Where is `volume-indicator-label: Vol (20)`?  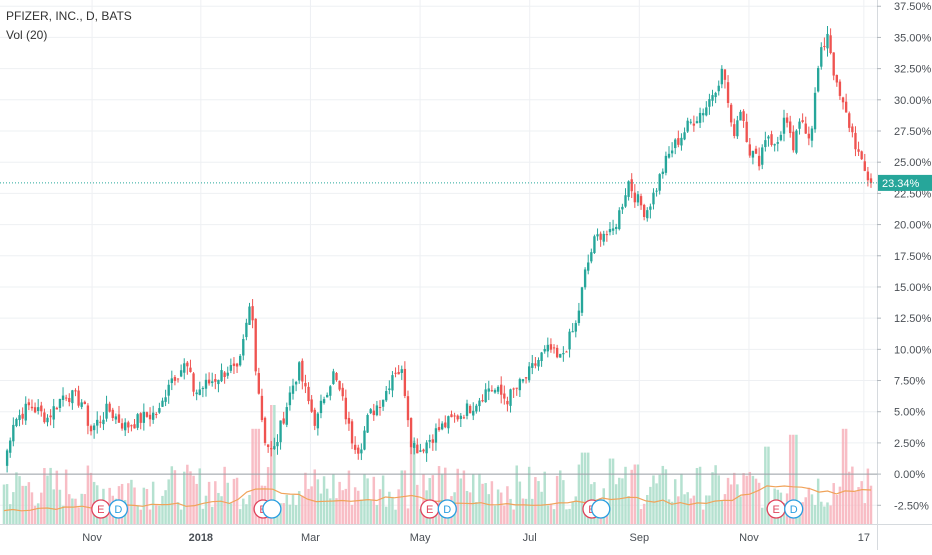 volume-indicator-label: Vol (20) is located at coordinates (27, 35).